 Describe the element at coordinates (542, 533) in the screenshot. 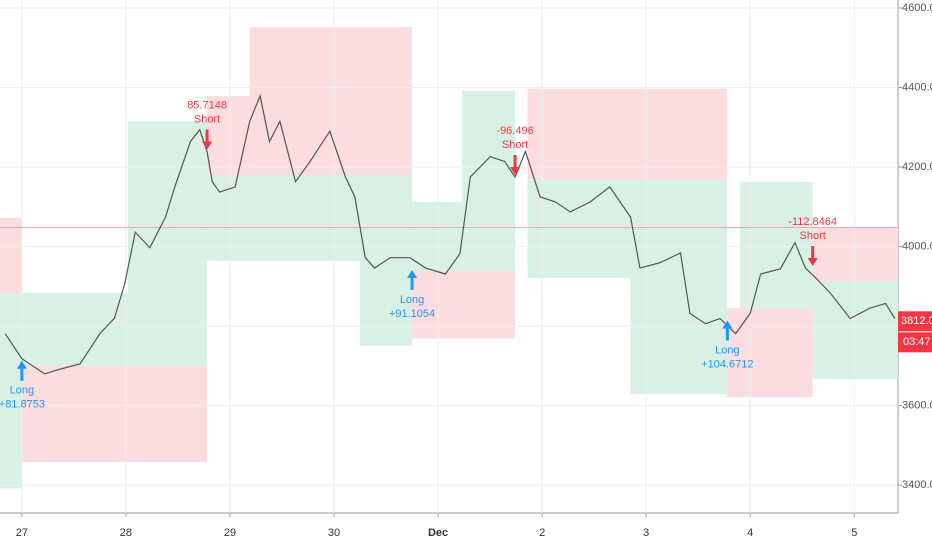

I see `x-tick-label: 2` at that location.